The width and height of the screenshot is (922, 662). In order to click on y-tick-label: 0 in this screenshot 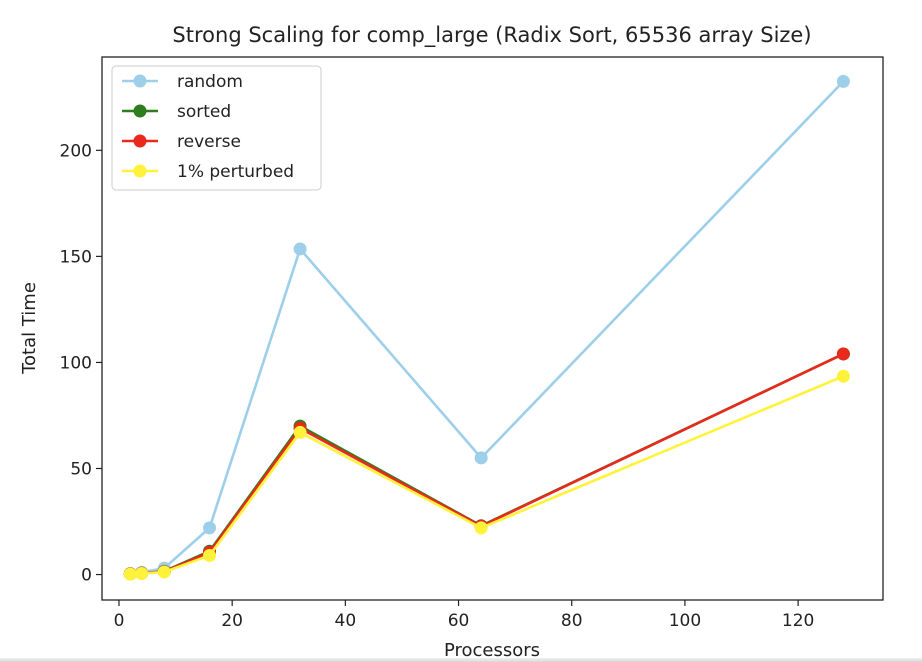, I will do `click(86, 576)`.